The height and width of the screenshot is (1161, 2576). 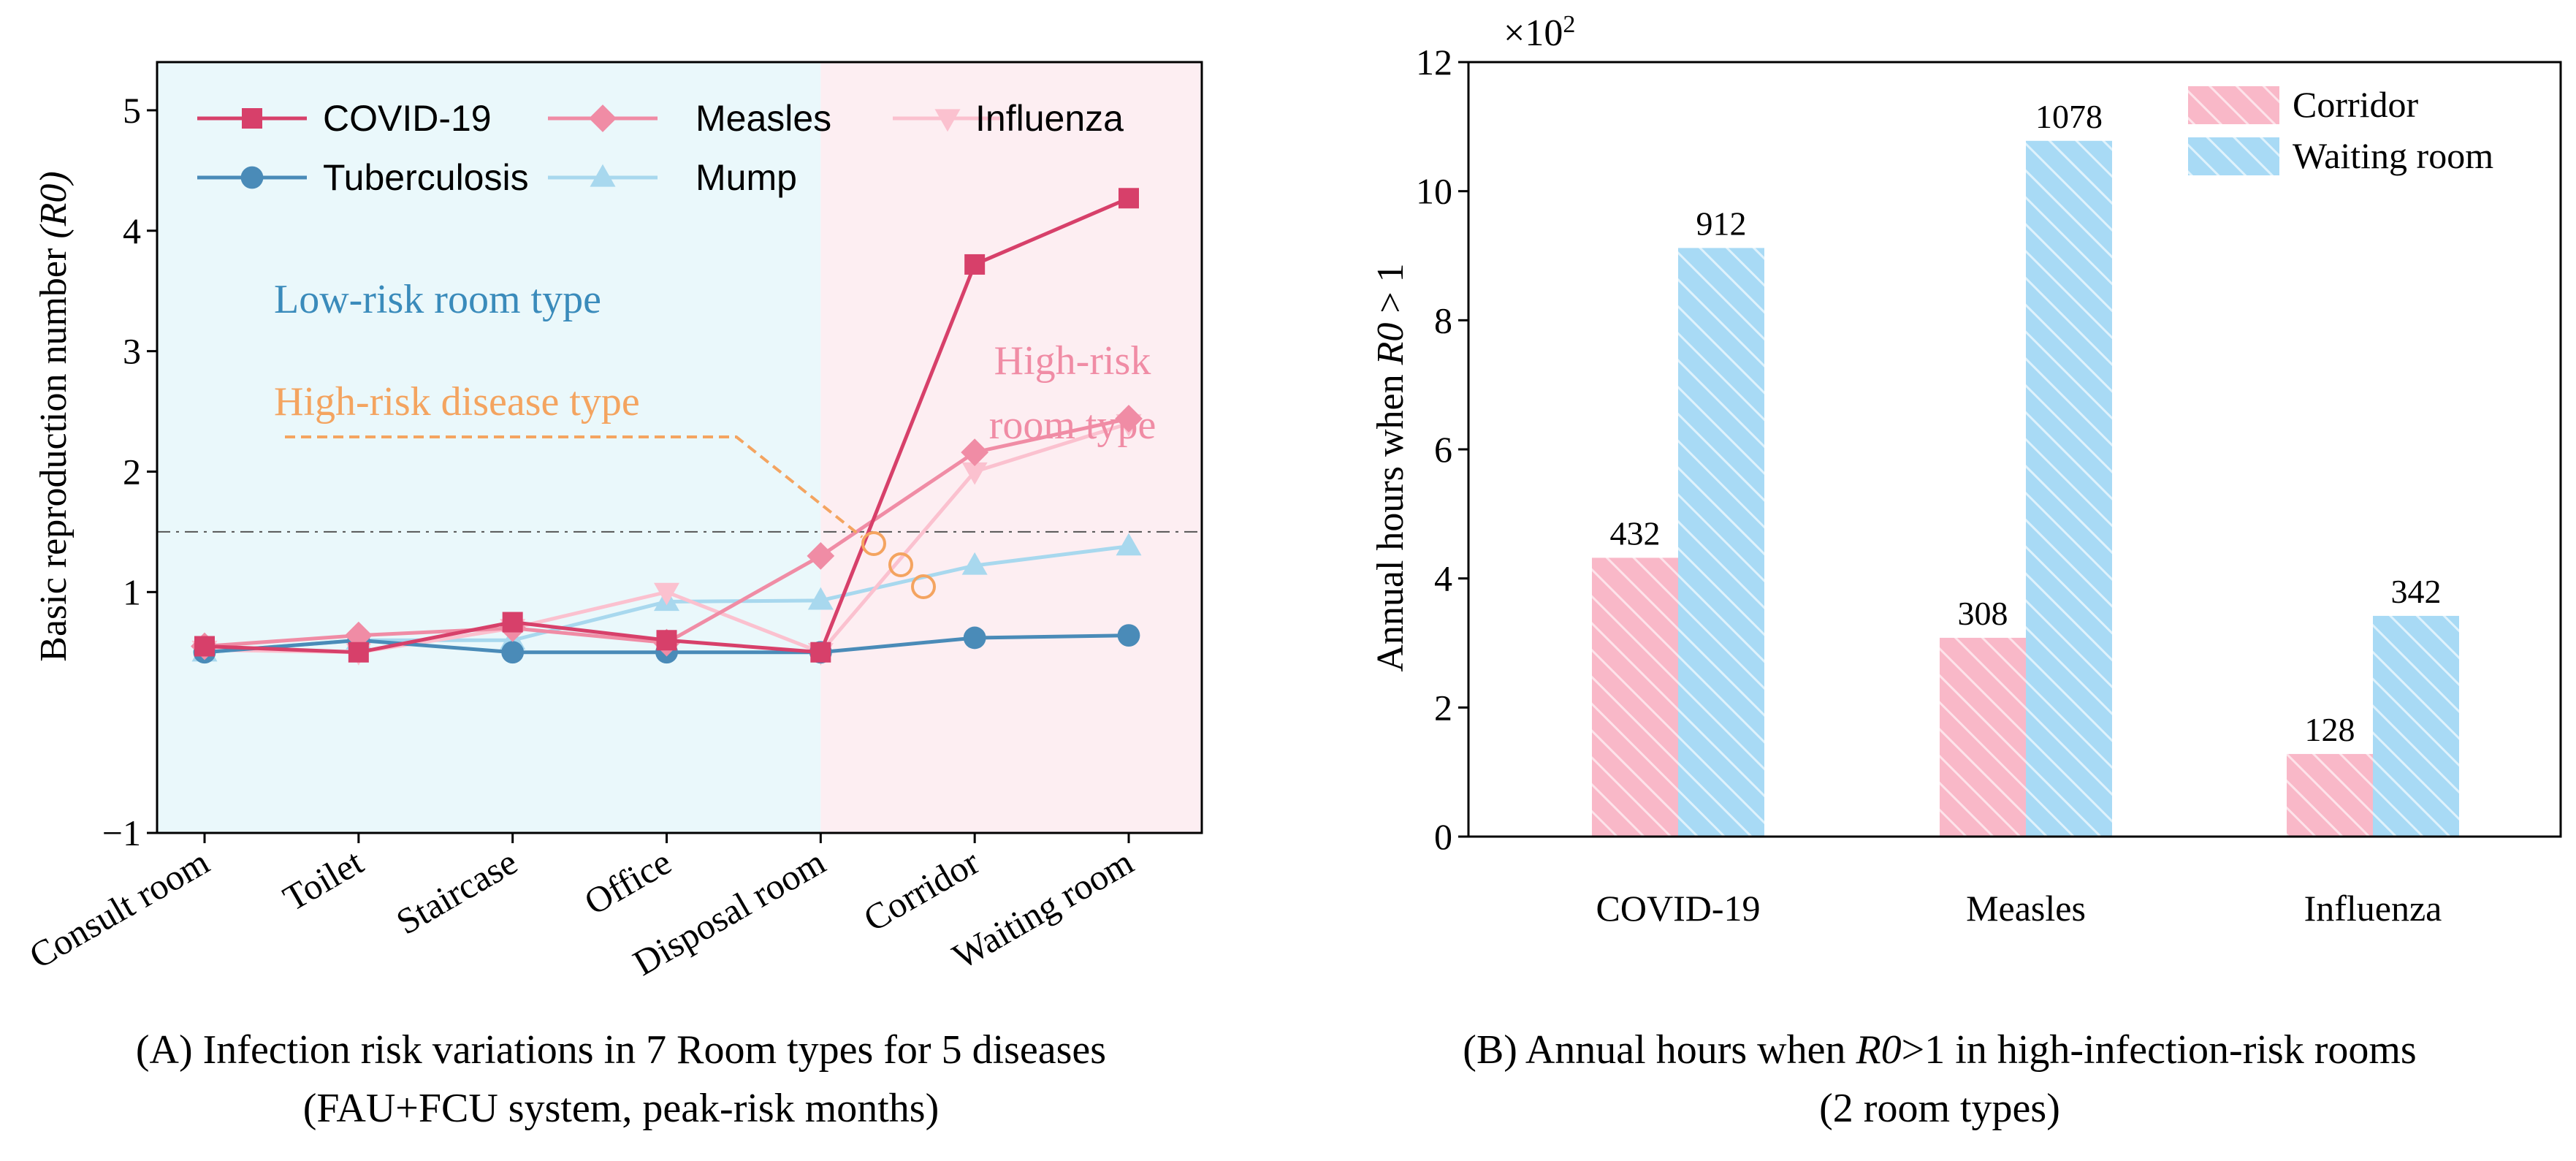 I want to click on bar-value-label: 308, so click(x=1983, y=613).